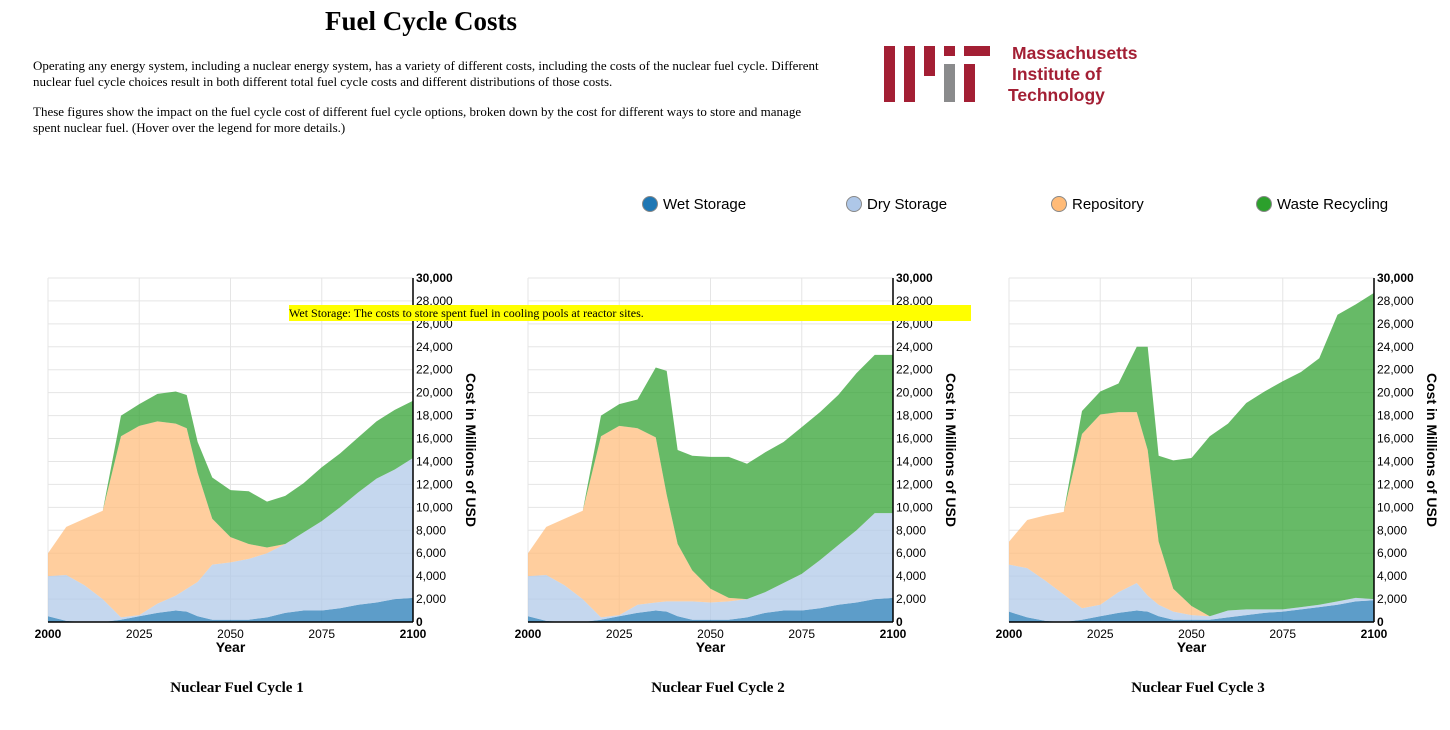  Describe the element at coordinates (650, 204) in the screenshot. I see `legend-dot-wet-storage` at that location.